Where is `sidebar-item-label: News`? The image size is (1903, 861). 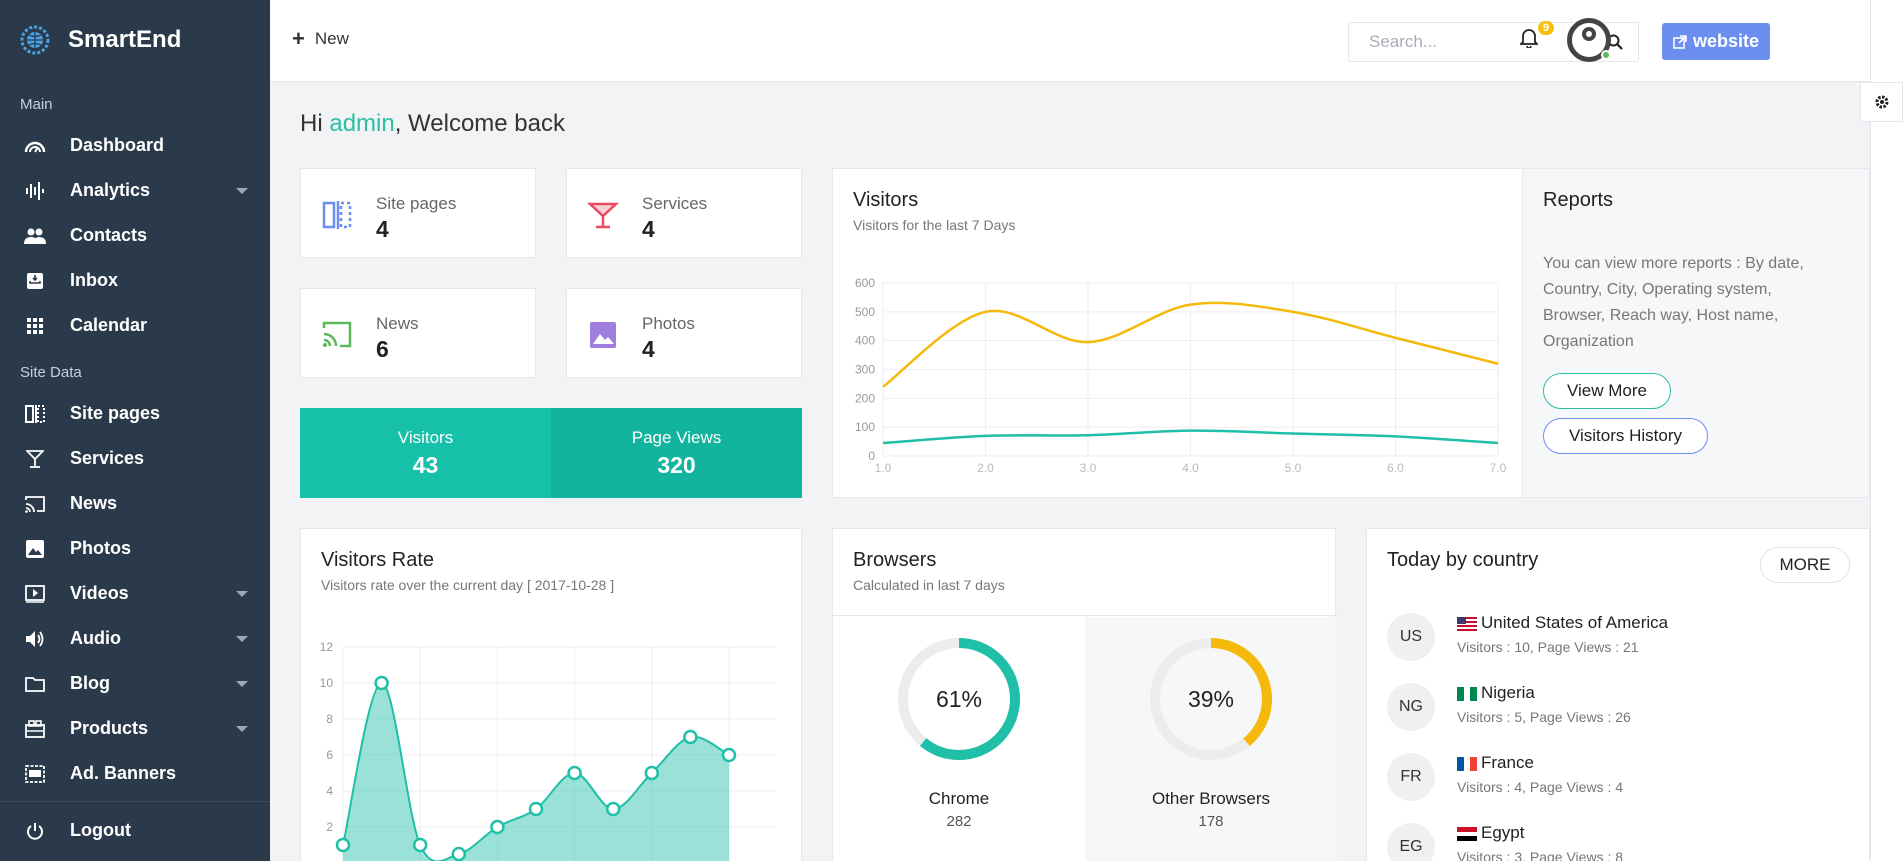
sidebar-item-label: News is located at coordinates (94, 503).